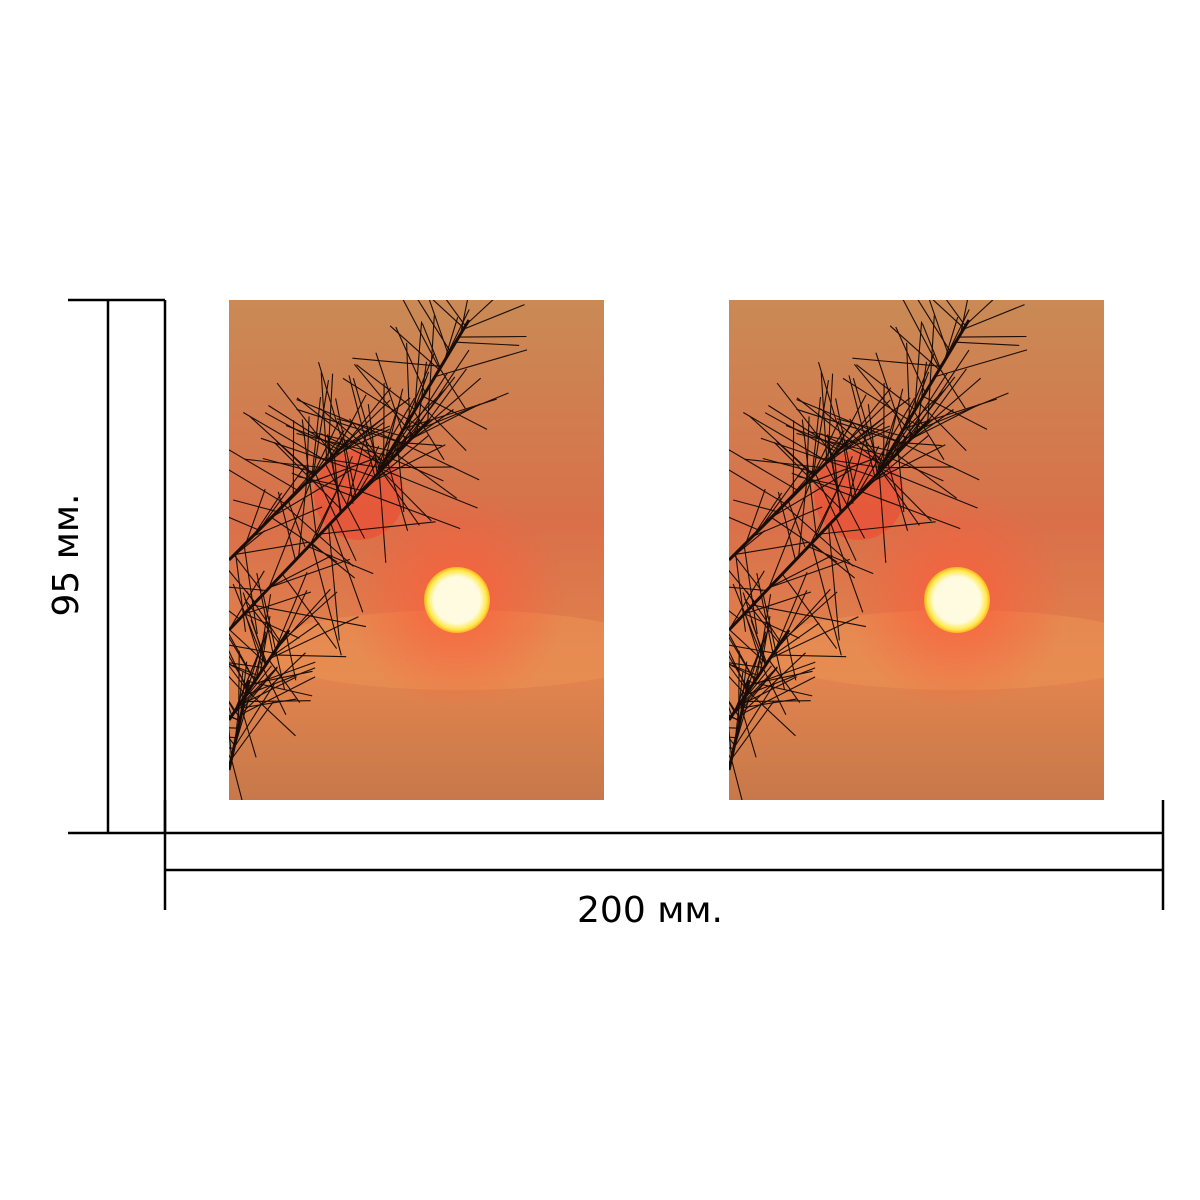  What do you see at coordinates (664, 865) in the screenshot?
I see `width-dimension: 200 мм.` at bounding box center [664, 865].